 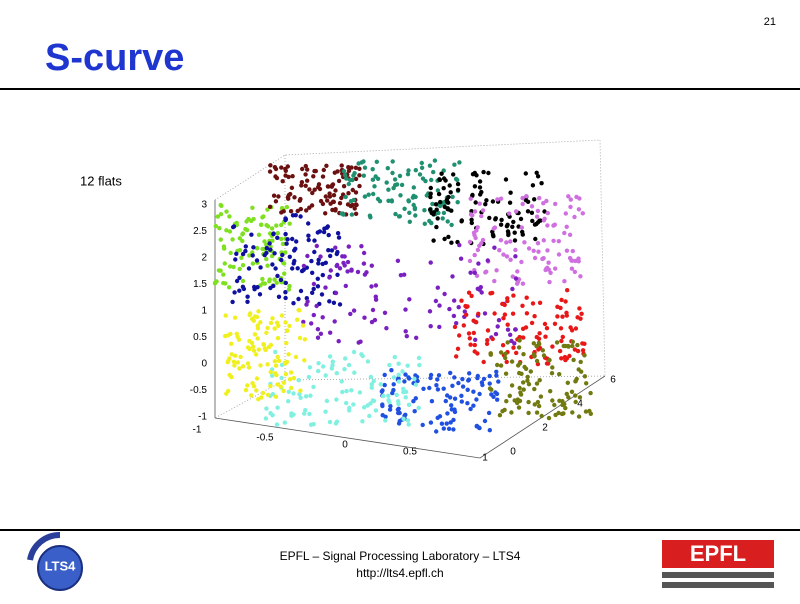 I want to click on z-tick-label: -1, so click(x=202, y=417).